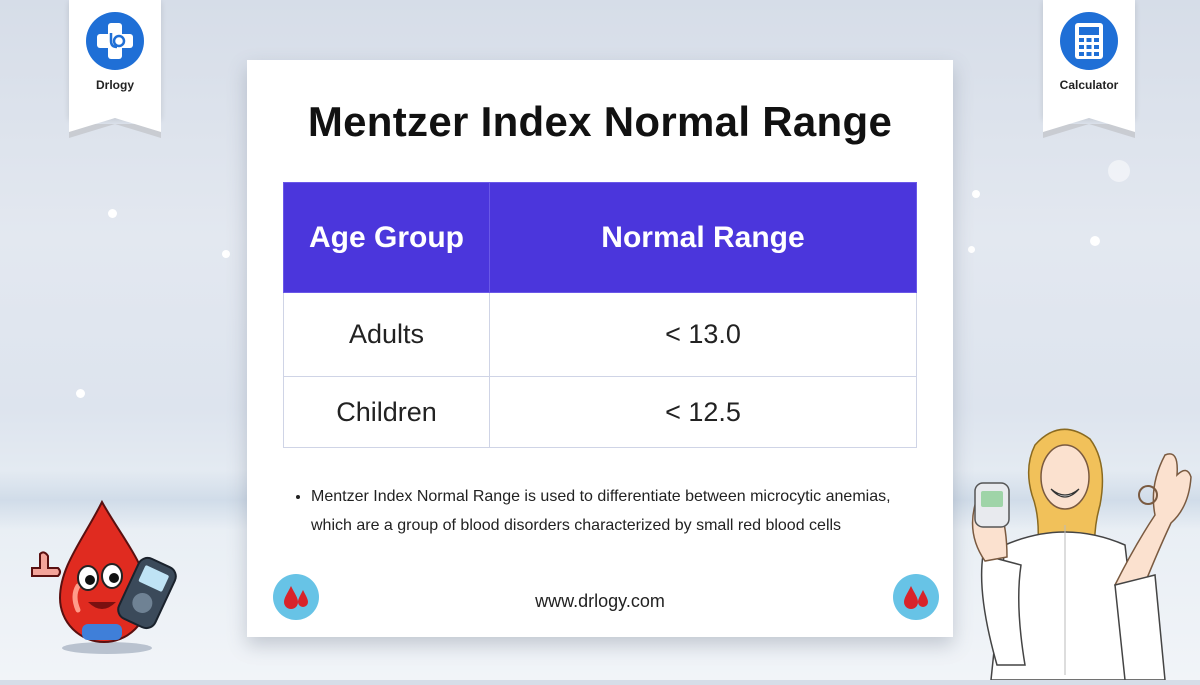 The height and width of the screenshot is (685, 1200). What do you see at coordinates (703, 412) in the screenshot?
I see `cell-normal-range: < 12.5` at bounding box center [703, 412].